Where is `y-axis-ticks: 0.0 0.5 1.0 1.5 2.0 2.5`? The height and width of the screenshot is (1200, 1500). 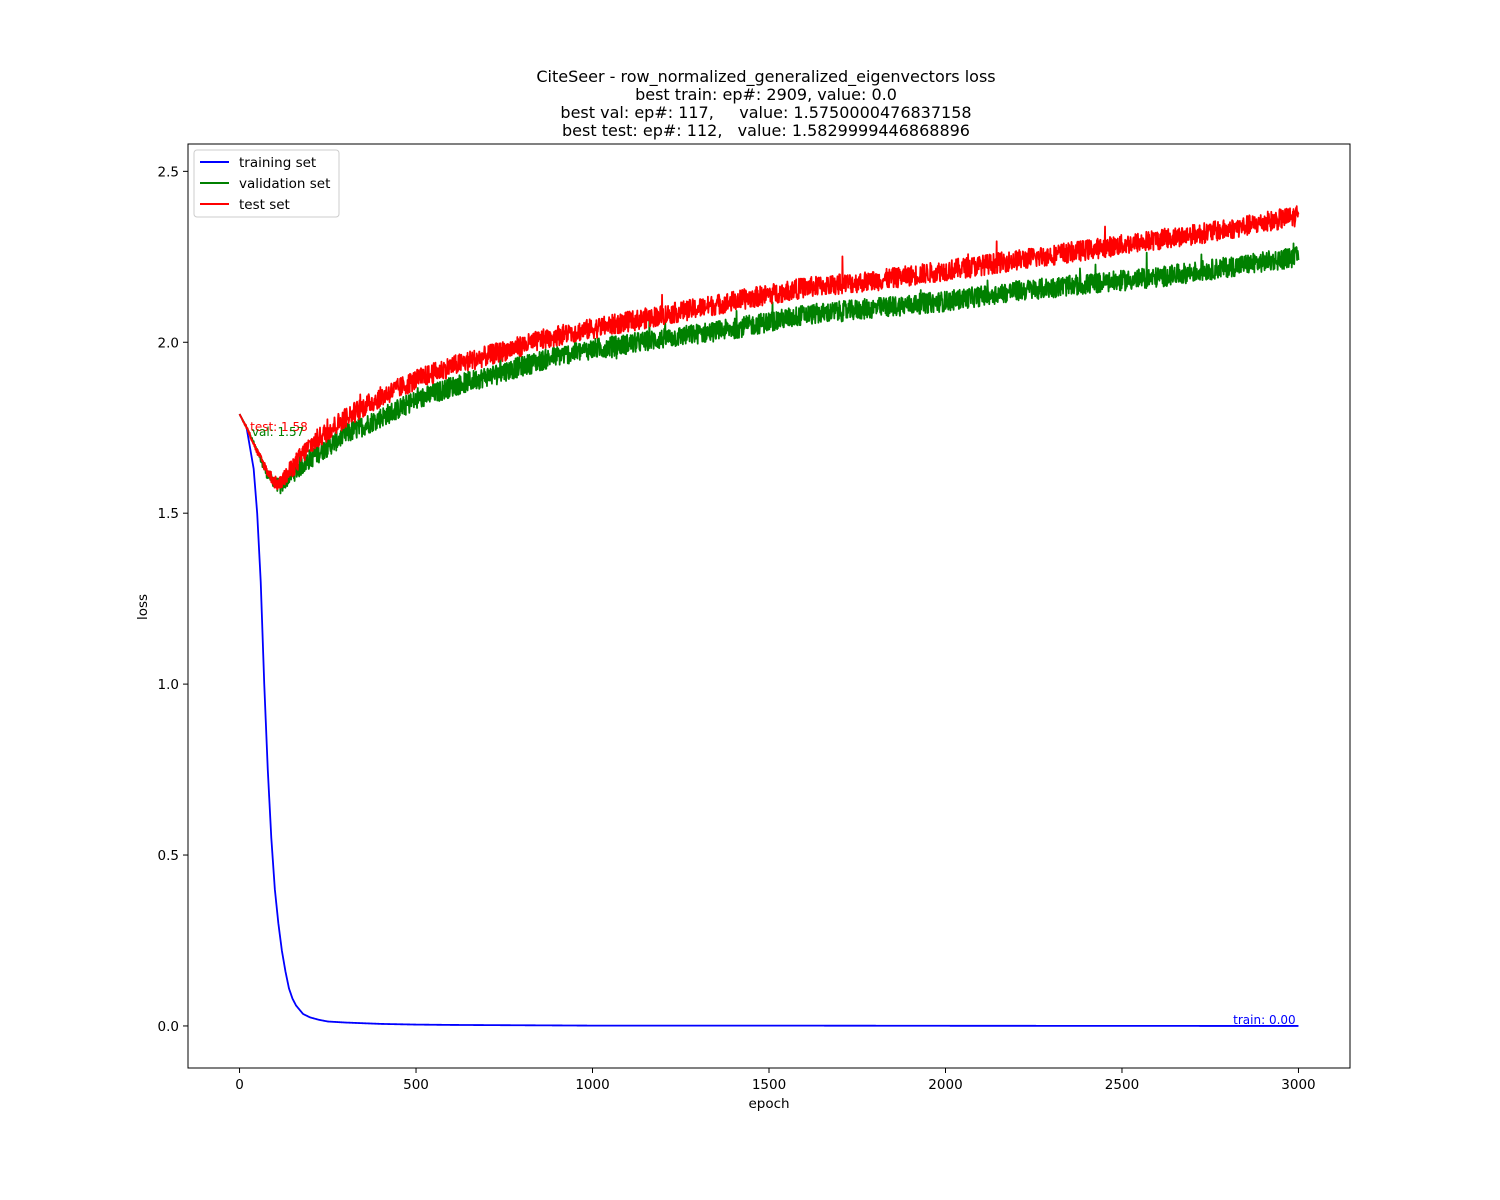 y-axis-ticks: 0.0 0.5 1.0 1.5 2.0 2.5 is located at coordinates (173, 599).